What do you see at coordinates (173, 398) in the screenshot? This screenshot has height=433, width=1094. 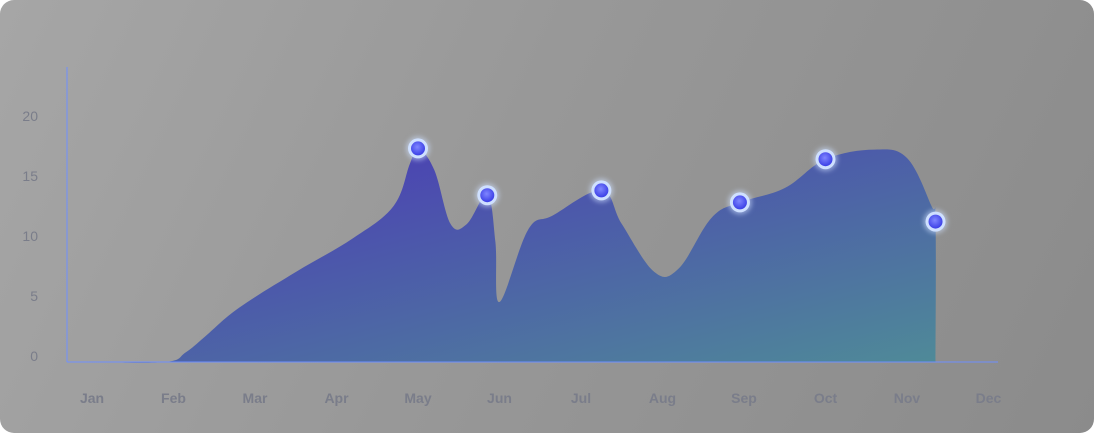 I see `x-tick-label-feb: Feb` at bounding box center [173, 398].